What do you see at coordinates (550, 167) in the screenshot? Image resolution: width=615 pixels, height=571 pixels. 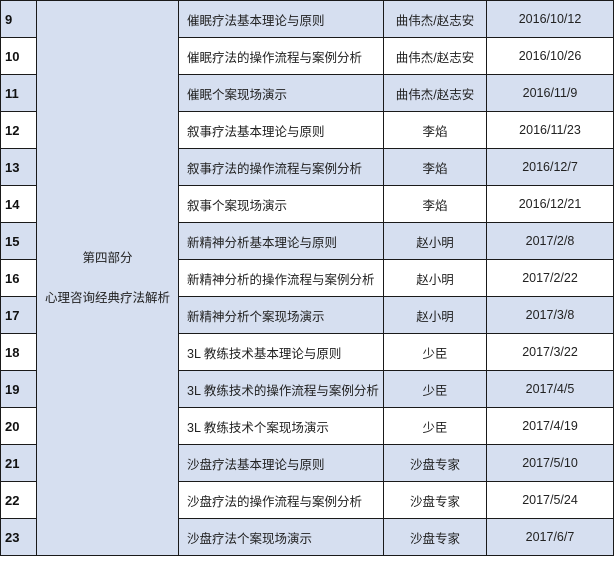 I see `date-cell: 2016/12/7` at bounding box center [550, 167].